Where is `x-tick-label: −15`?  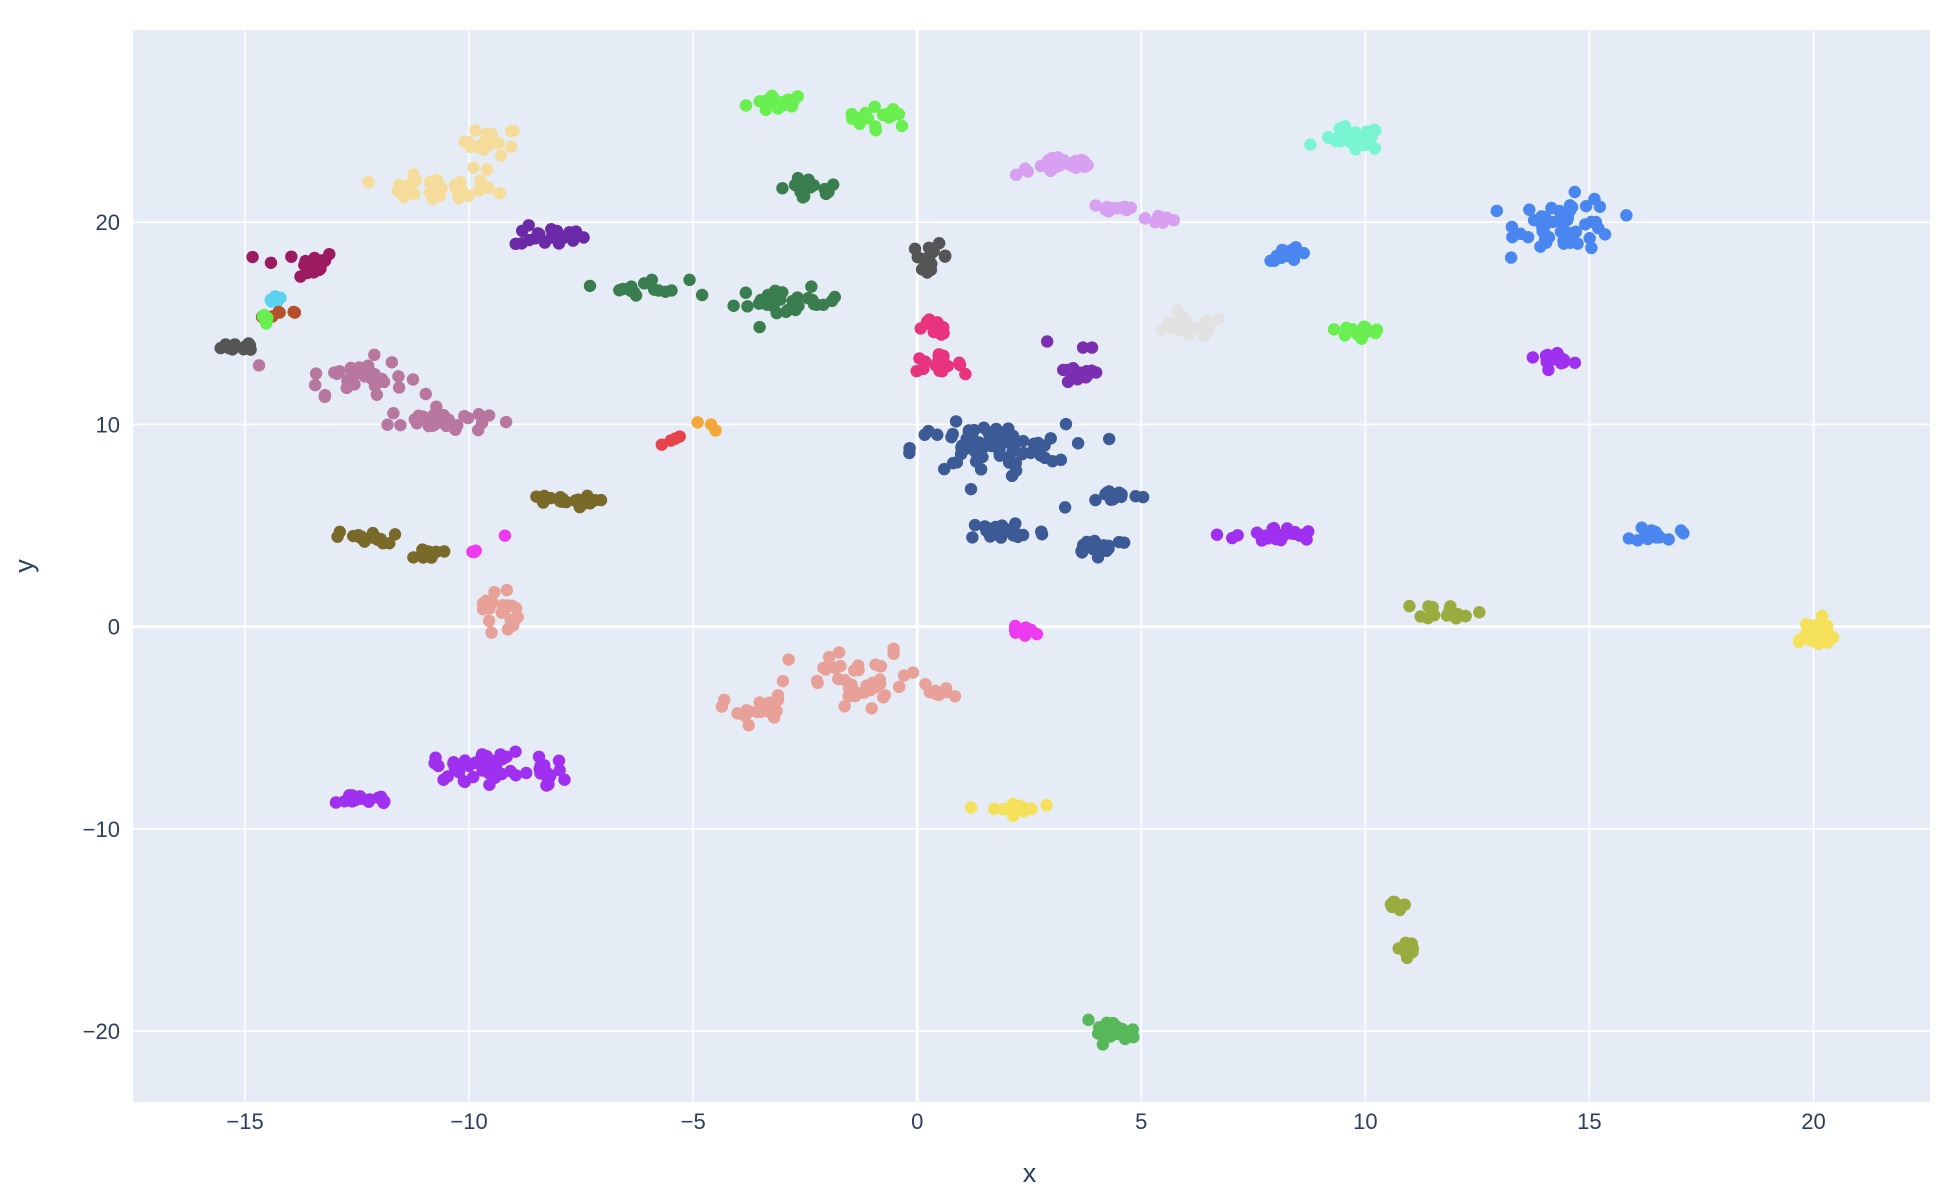 x-tick-label: −15 is located at coordinates (244, 1121).